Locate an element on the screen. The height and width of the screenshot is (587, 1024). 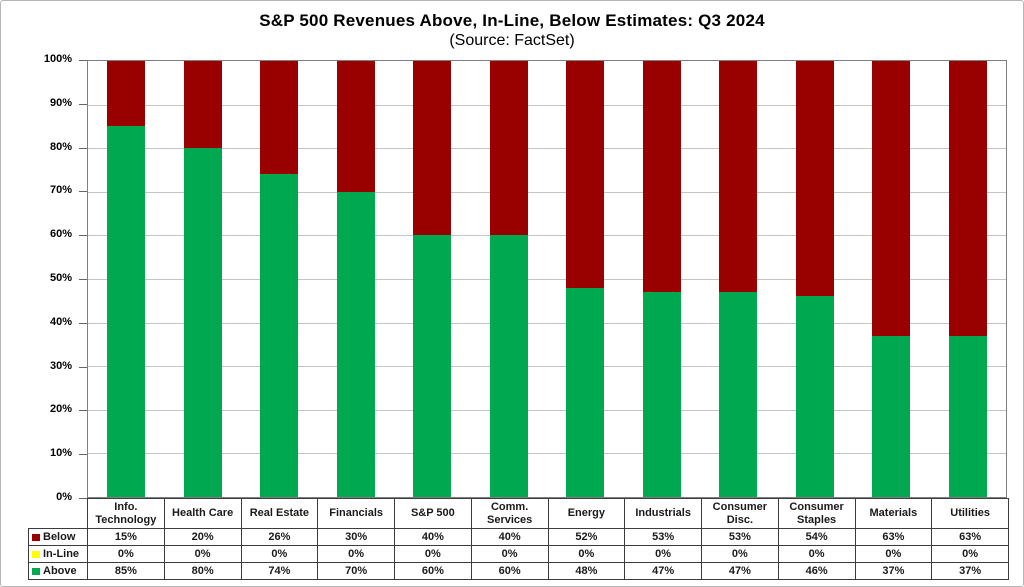
table-value-cell: 46% is located at coordinates (816, 571).